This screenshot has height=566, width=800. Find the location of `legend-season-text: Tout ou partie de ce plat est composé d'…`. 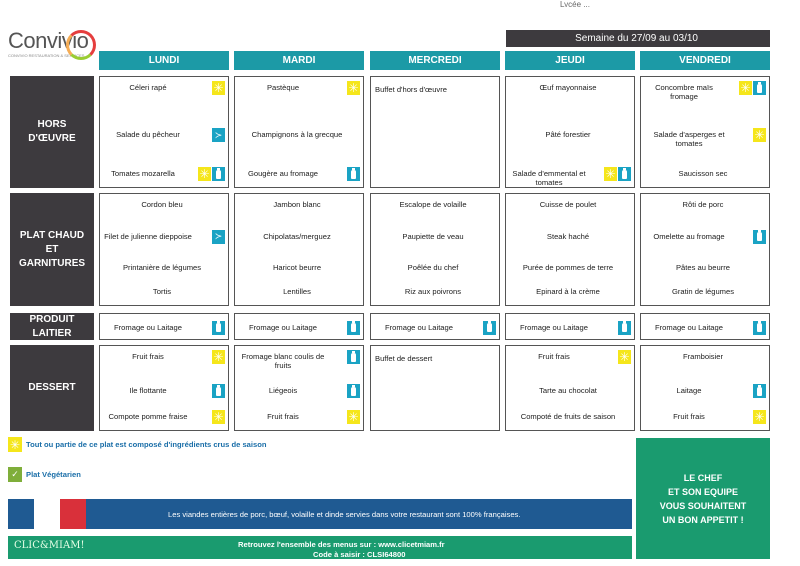

legend-season-text: Tout ou partie de ce plat est composé d'… is located at coordinates (146, 444).